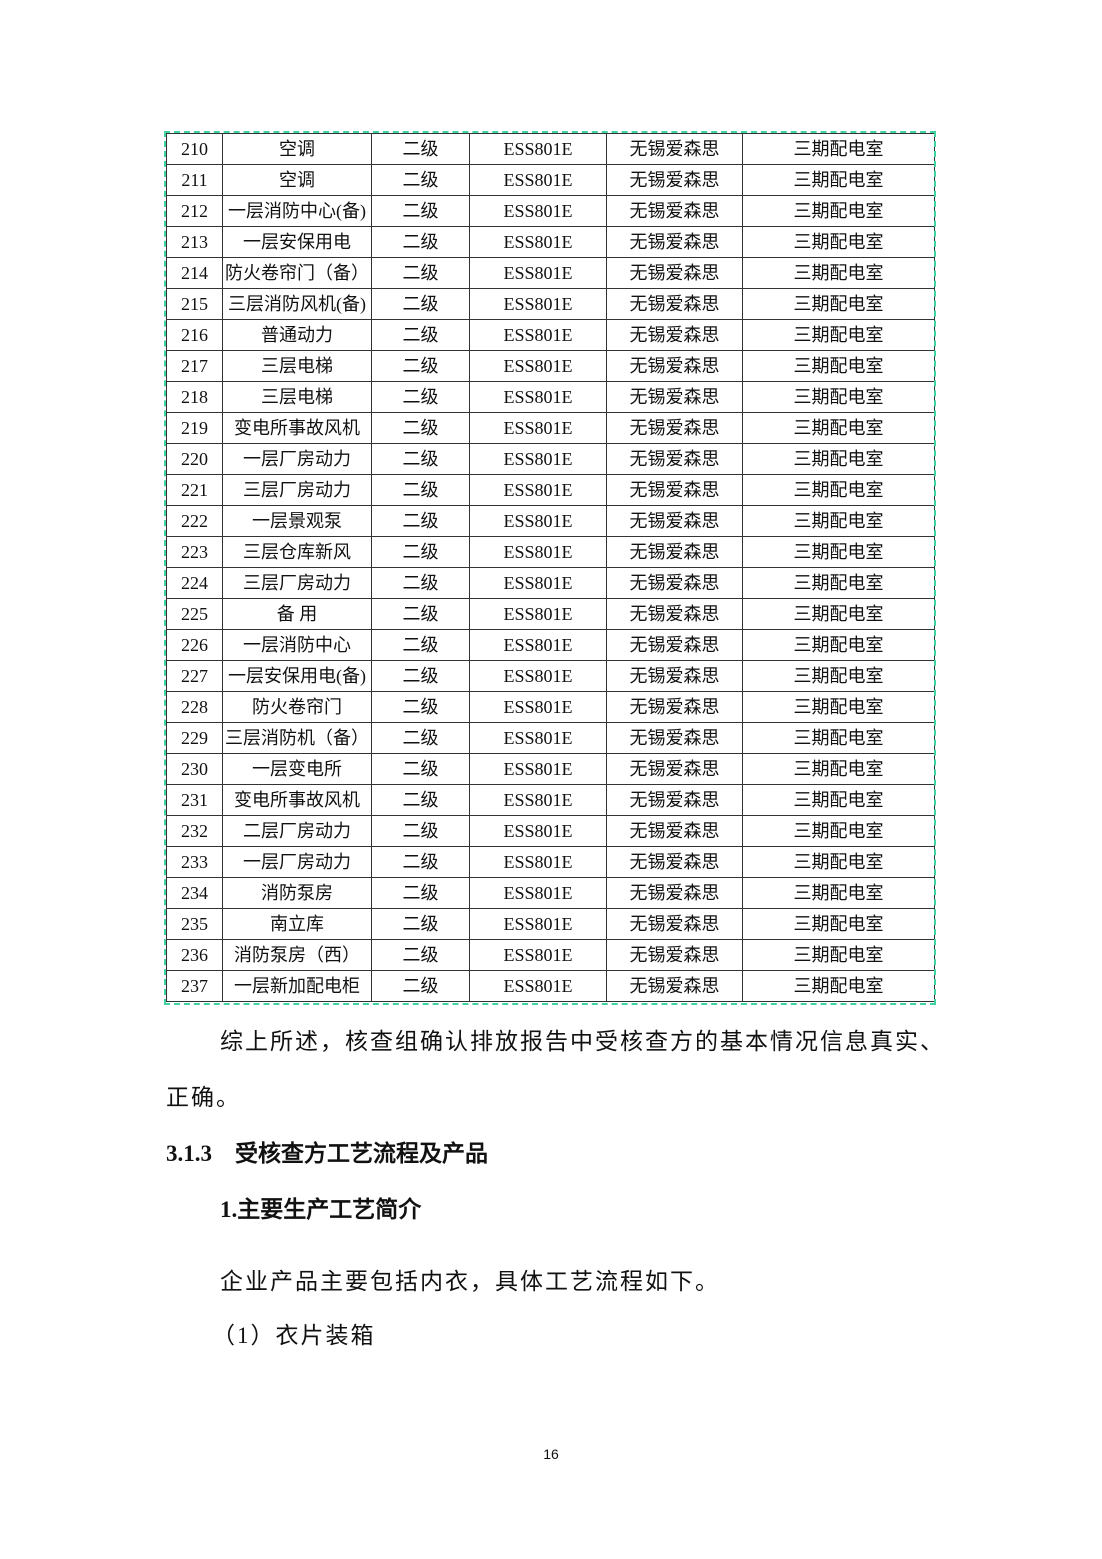 This screenshot has width=1102, height=1559. Describe the element at coordinates (194, 521) in the screenshot. I see `table-cell: 222` at that location.